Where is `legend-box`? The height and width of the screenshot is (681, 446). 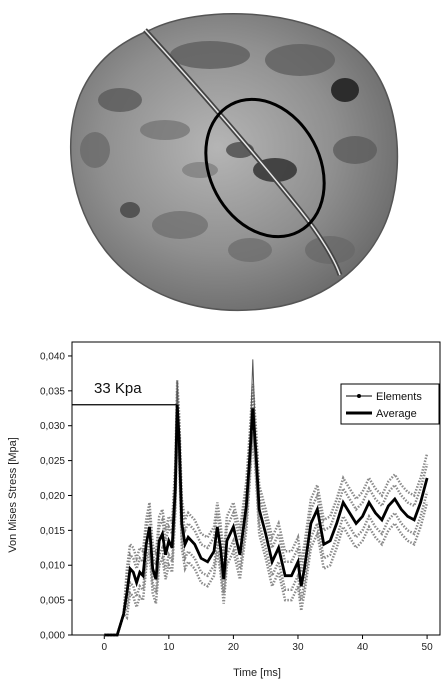 legend-box is located at coordinates (390, 404).